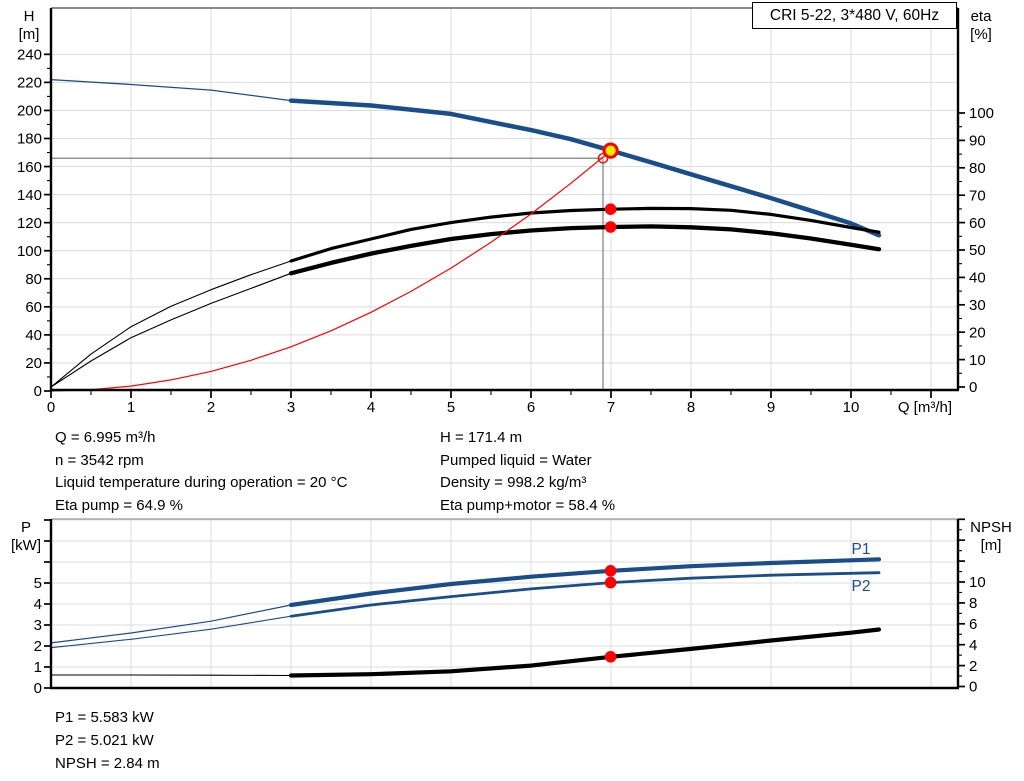 This screenshot has height=781, width=1024. I want to click on annotation-flow: Q = 6.995 m³/h, so click(105, 437).